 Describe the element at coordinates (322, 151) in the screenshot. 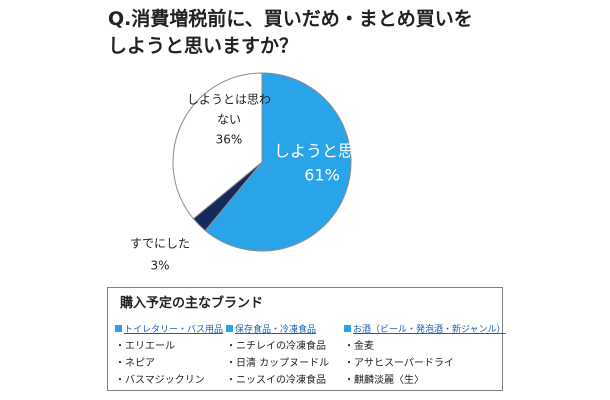

I see `pie-slice-label: しようと思う` at that location.